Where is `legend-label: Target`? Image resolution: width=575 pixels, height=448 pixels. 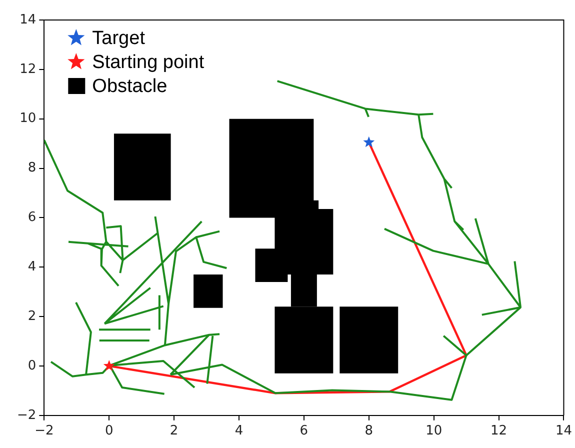 legend-label: Target is located at coordinates (119, 39).